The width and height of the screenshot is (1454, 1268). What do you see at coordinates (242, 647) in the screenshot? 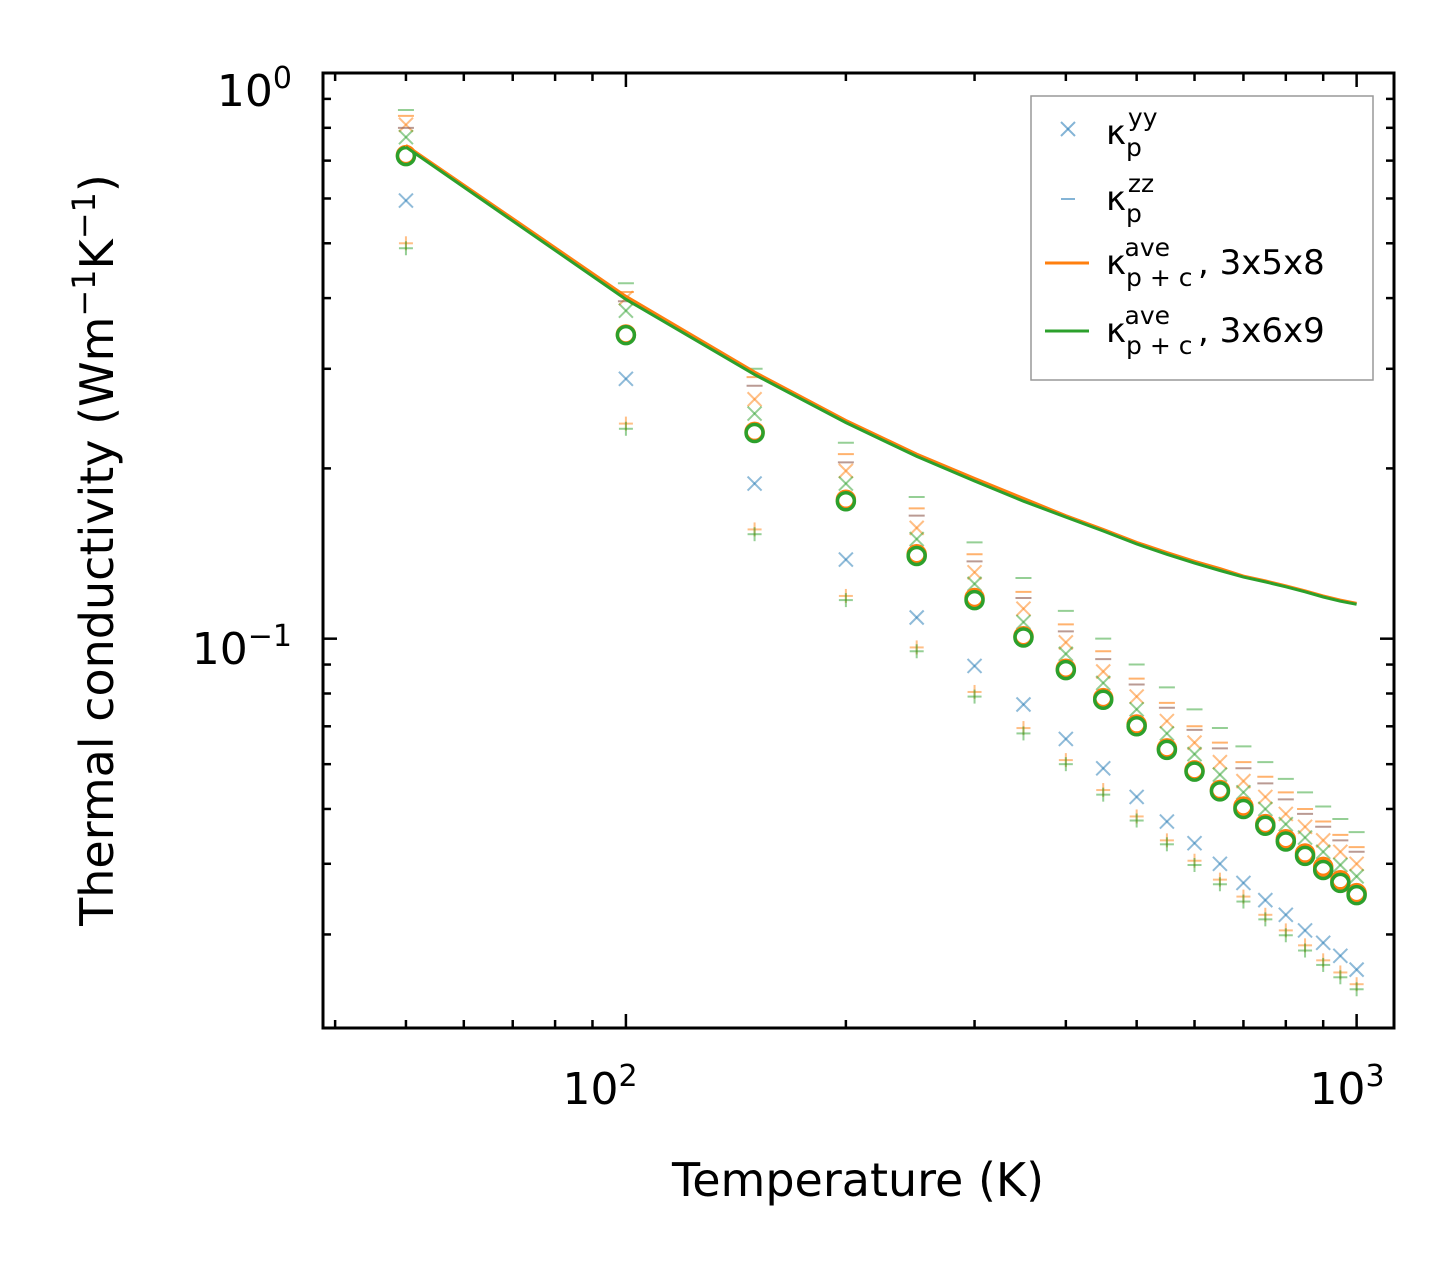
I see `y-tick-label-0.1: 10−1` at bounding box center [242, 647].